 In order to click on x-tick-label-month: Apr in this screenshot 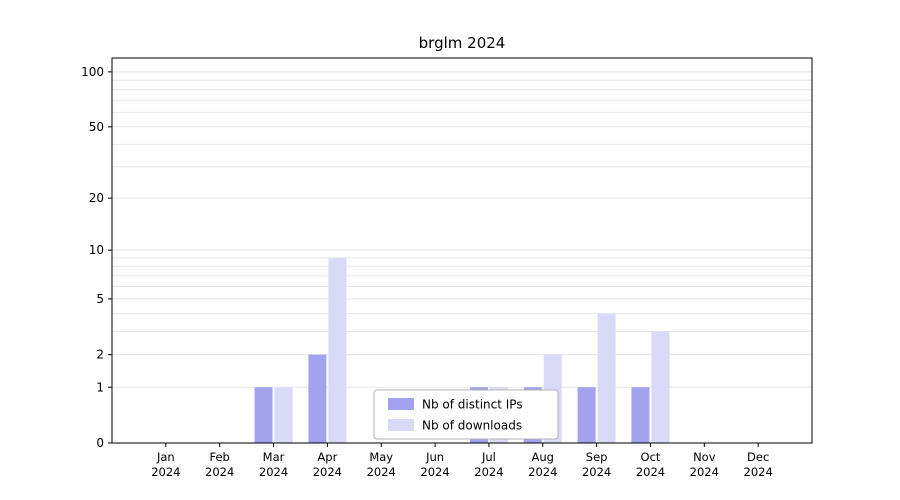, I will do `click(327, 457)`.